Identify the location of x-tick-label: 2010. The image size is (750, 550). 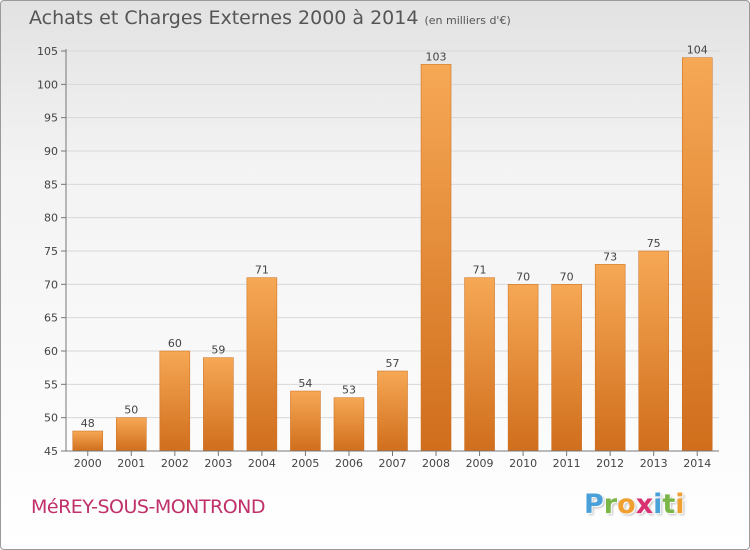
(523, 463).